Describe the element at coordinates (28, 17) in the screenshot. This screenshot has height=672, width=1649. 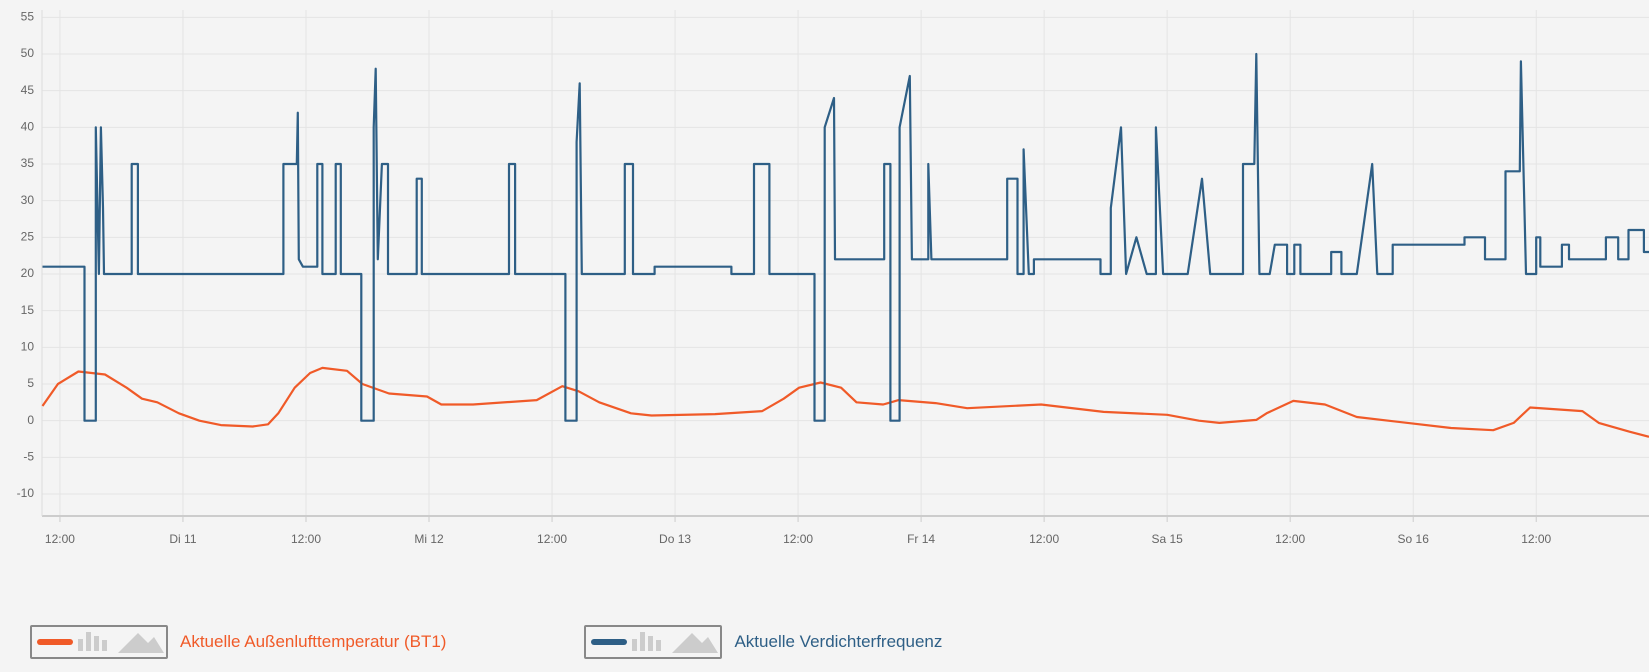
I see `y-tick-label: 55` at that location.